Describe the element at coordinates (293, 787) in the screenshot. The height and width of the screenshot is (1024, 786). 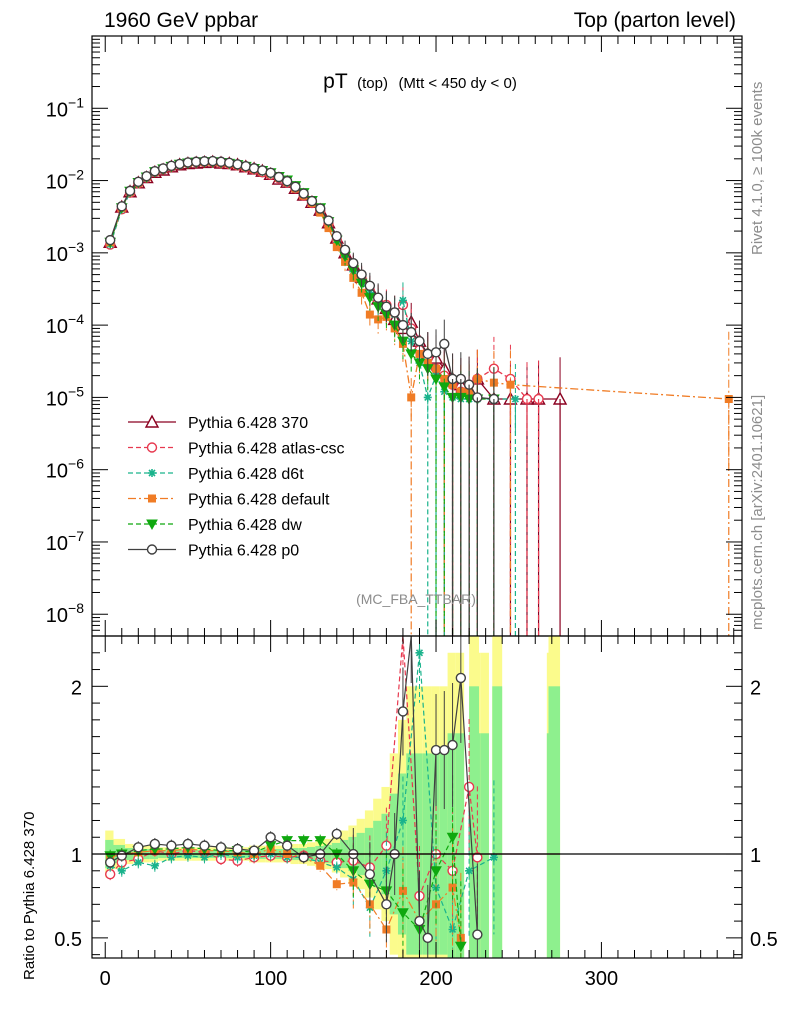
I see `ratio-line` at that location.